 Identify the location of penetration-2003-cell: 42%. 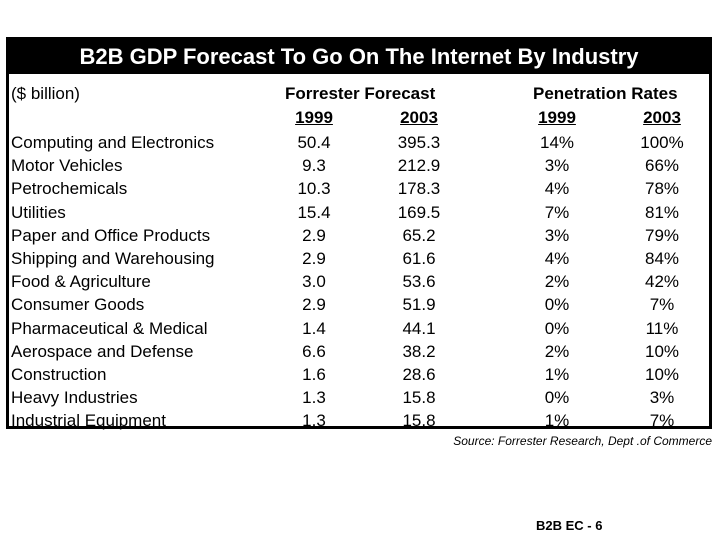
(662, 282).